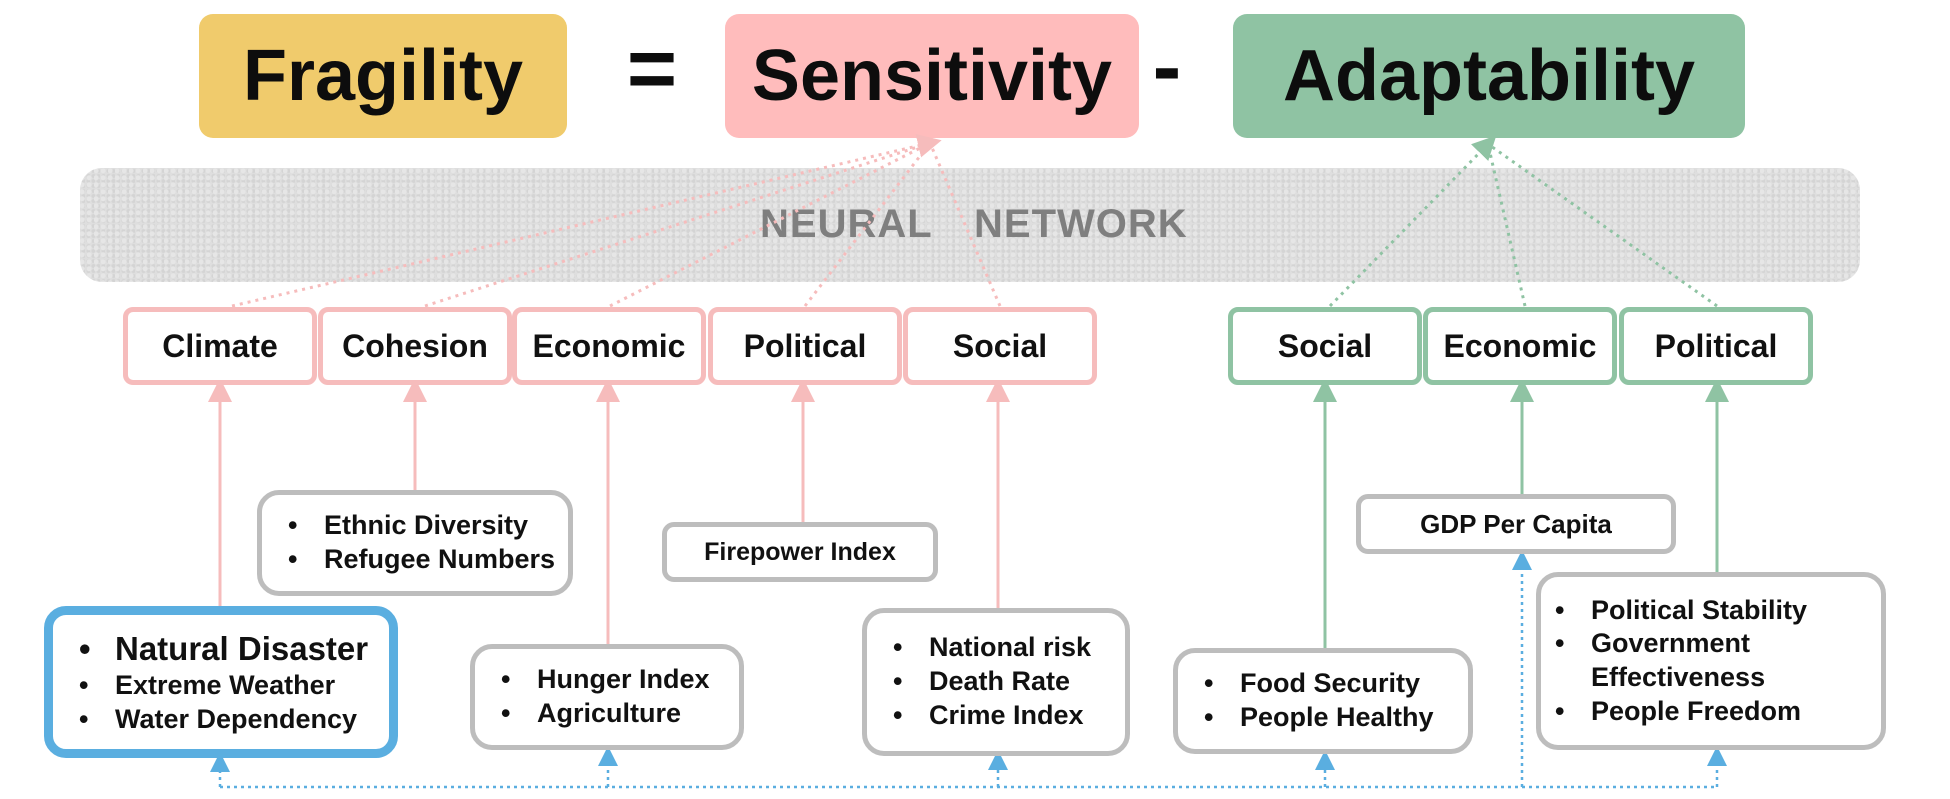 Image resolution: width=1950 pixels, height=799 pixels. I want to click on category-label: Climate, so click(220, 345).